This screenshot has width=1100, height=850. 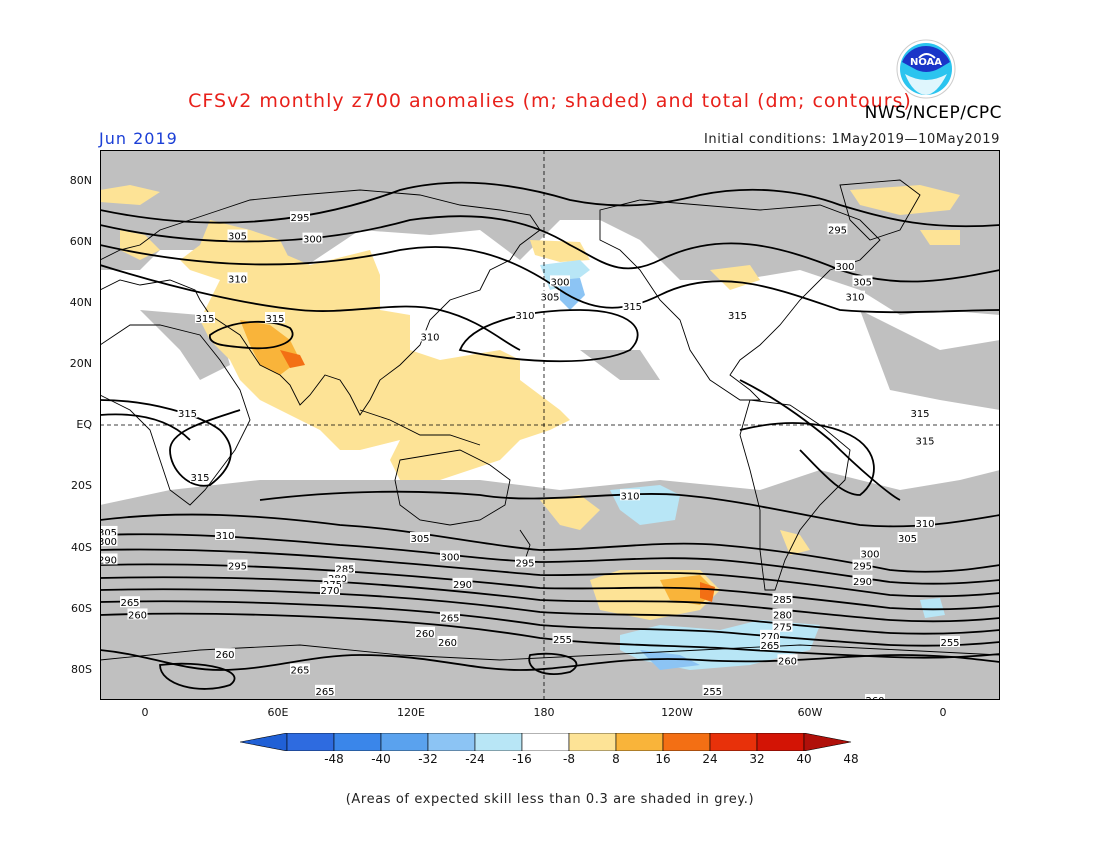 I want to click on lon-label: 180, so click(x=544, y=712).